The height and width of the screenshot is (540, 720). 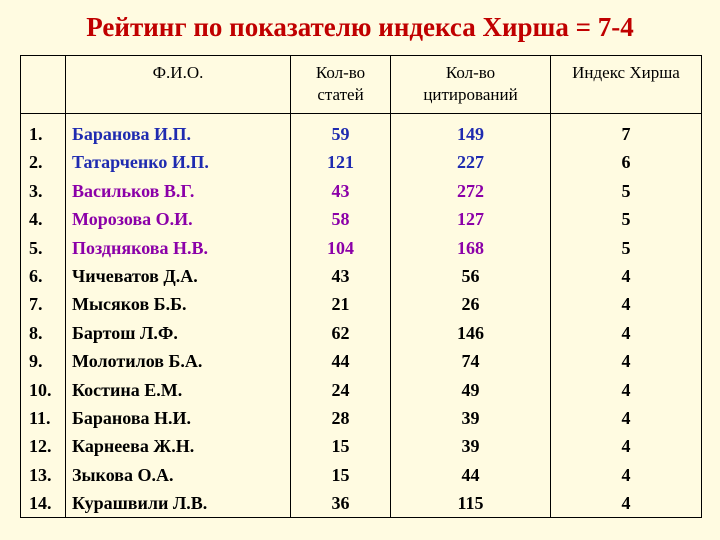 What do you see at coordinates (626, 134) in the screenshot?
I see `hirsch-index-value: 7` at bounding box center [626, 134].